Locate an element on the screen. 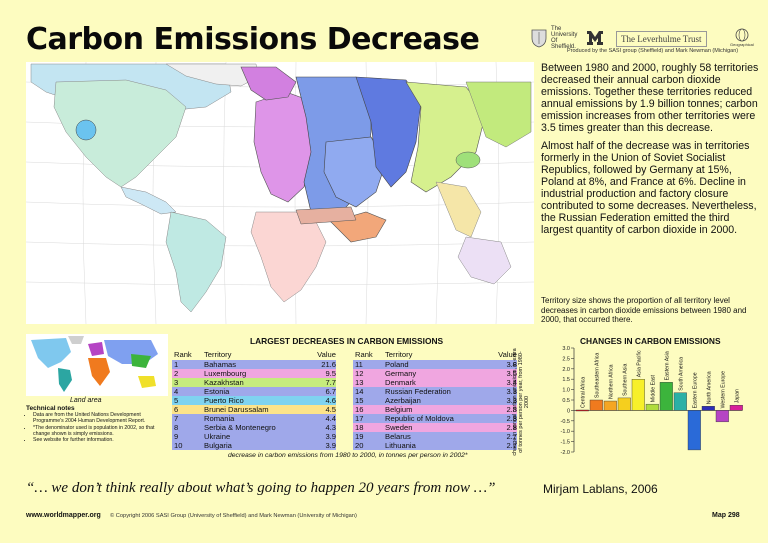 Image resolution: width=768 pixels, height=543 pixels. land-area-label: Land area is located at coordinates (86, 400).